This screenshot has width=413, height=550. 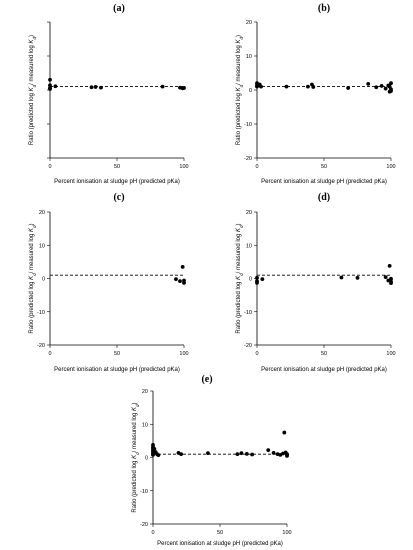 What do you see at coordinates (119, 8) in the screenshot?
I see `panel-label: (a)` at bounding box center [119, 8].